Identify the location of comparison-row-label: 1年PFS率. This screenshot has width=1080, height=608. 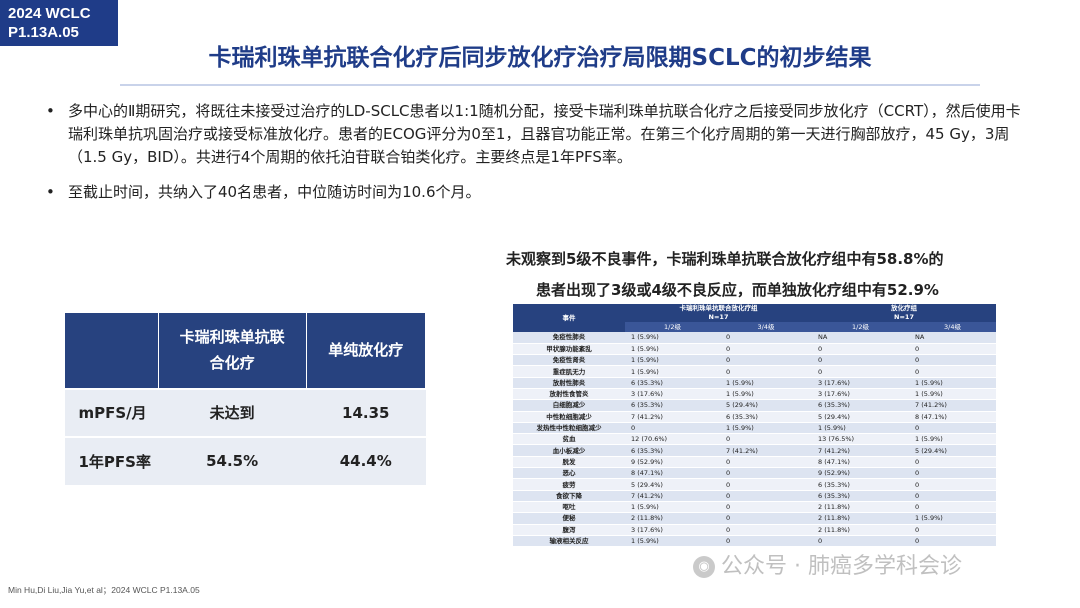
(111, 460).